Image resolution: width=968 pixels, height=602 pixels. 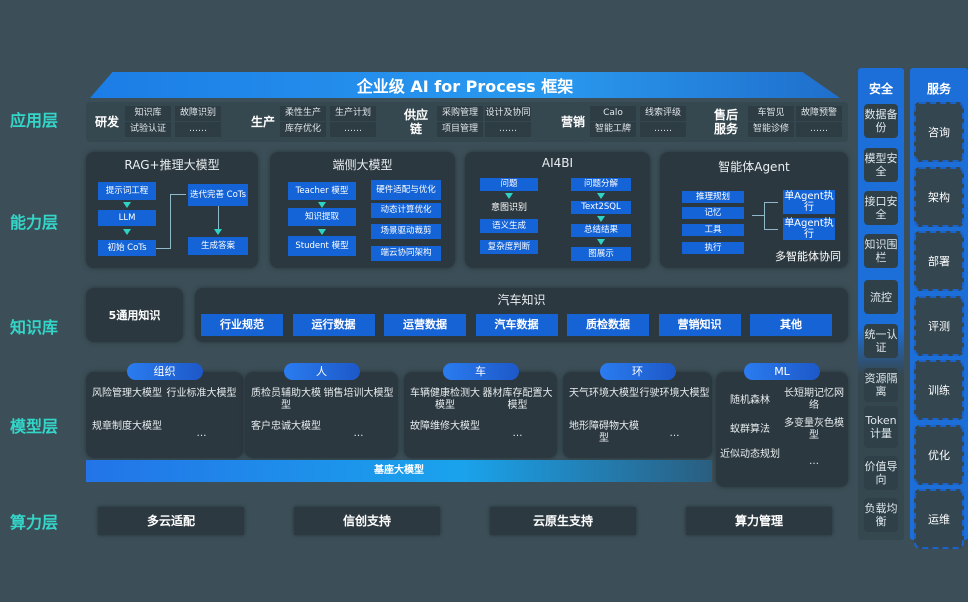 What do you see at coordinates (939, 519) in the screenshot?
I see `service-item: 运维` at bounding box center [939, 519].